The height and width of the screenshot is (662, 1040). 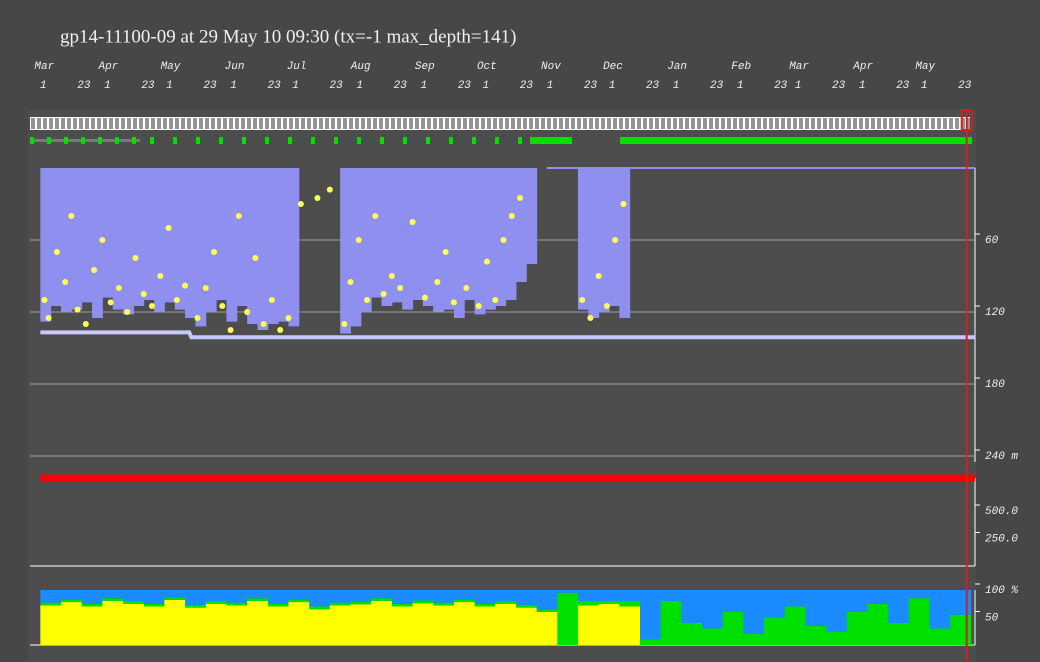 I want to click on month-label: Mar, so click(x=799, y=67).